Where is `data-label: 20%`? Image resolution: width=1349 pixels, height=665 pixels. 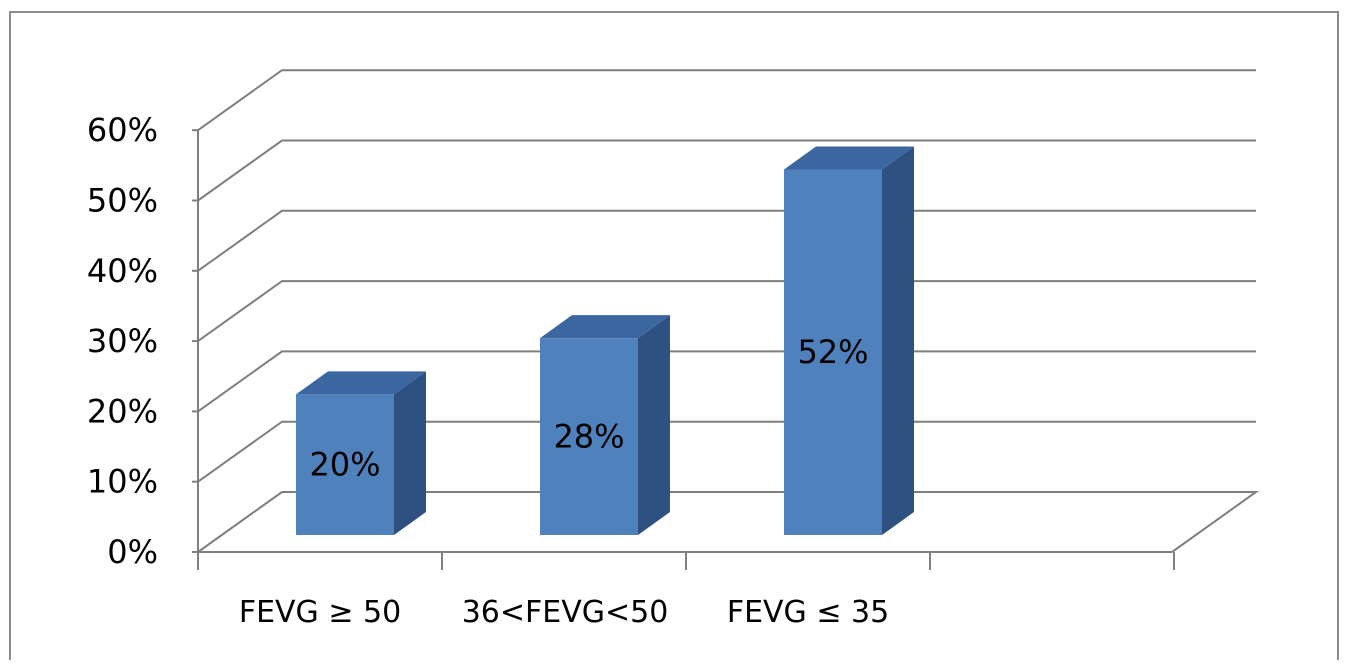 data-label: 20% is located at coordinates (344, 465).